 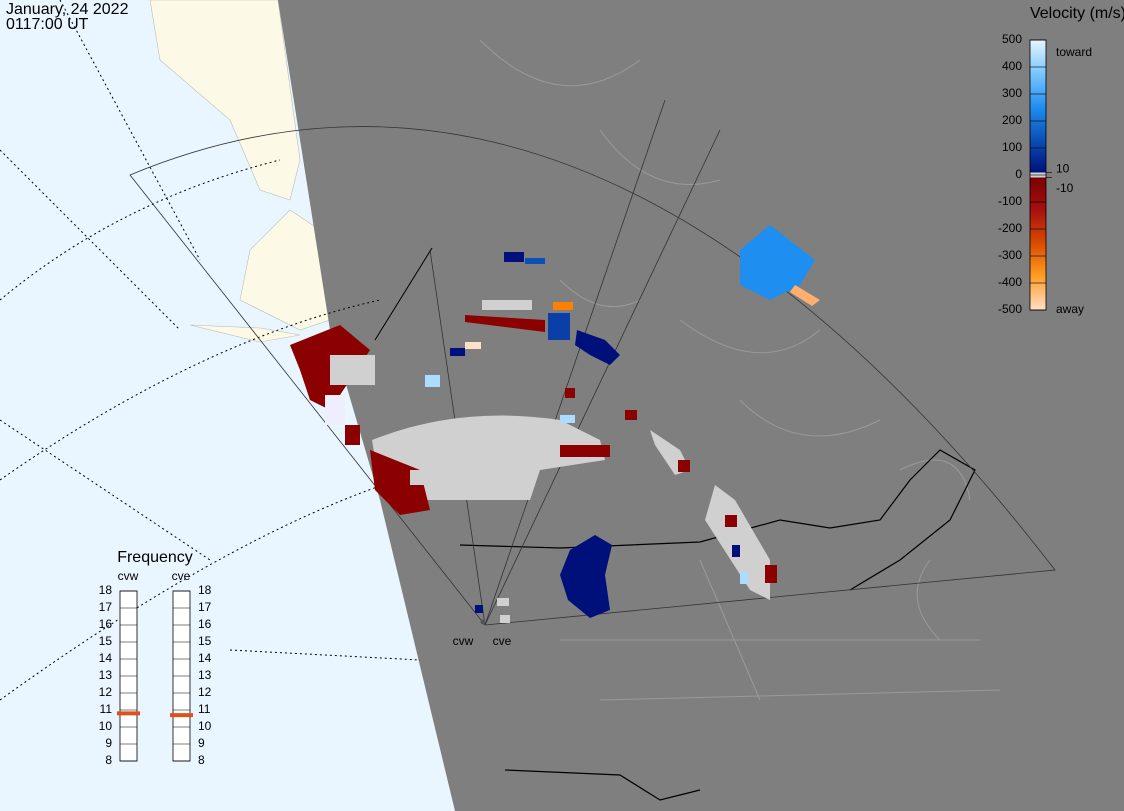 What do you see at coordinates (1010, 228) in the screenshot?
I see `colorbar-label: -200` at bounding box center [1010, 228].